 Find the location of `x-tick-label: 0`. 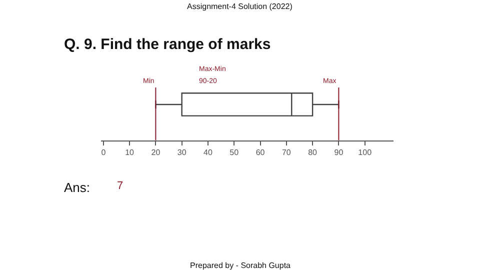

x-tick-label: 0 is located at coordinates (103, 152).